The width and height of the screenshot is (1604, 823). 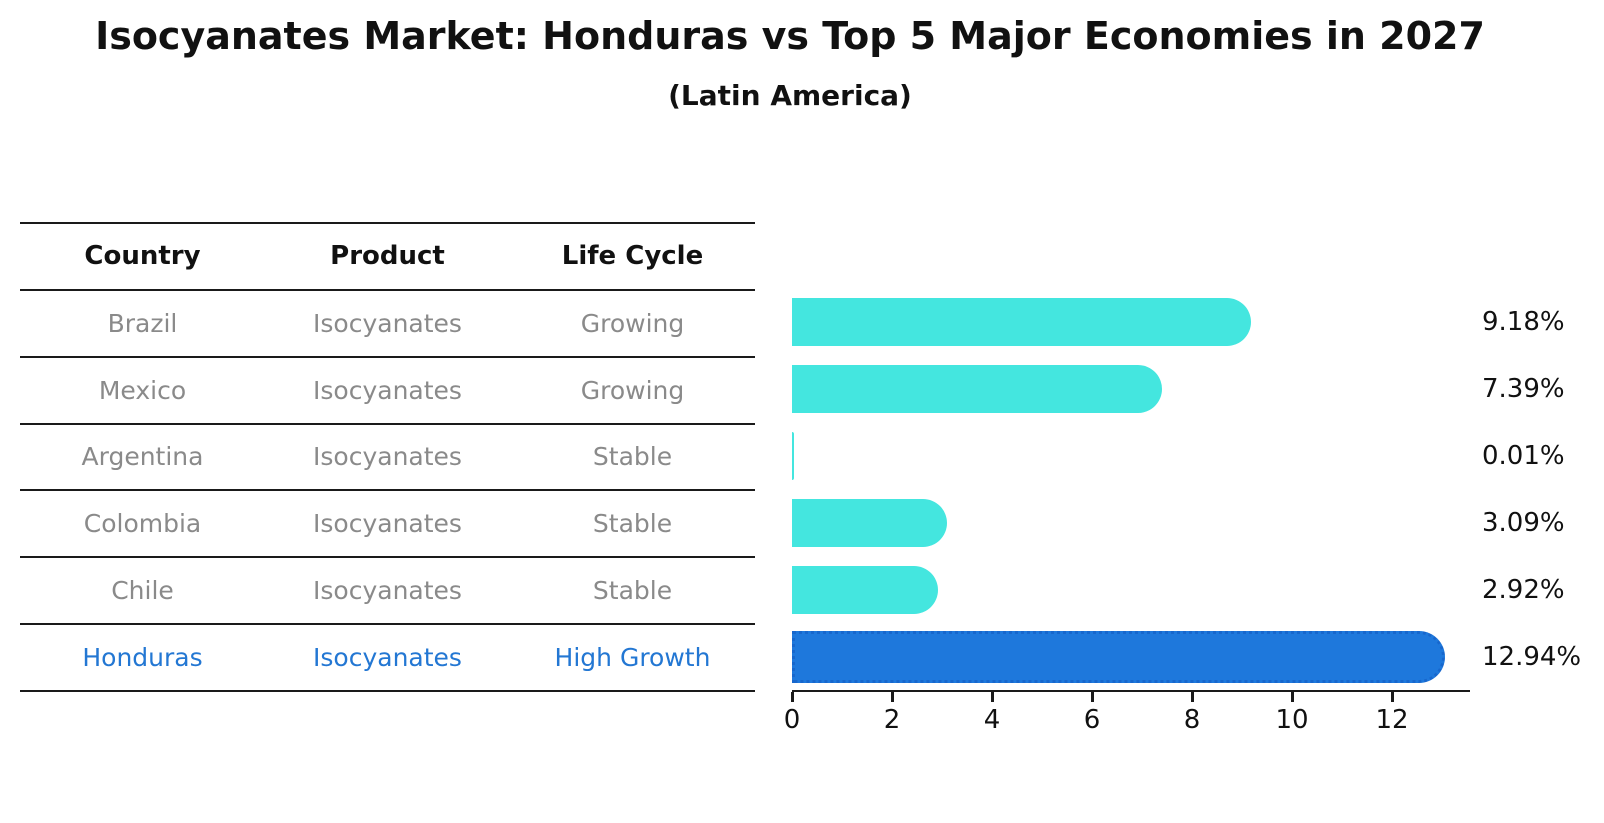 What do you see at coordinates (1523, 322) in the screenshot?
I see `bar-value-label: 9.18%` at bounding box center [1523, 322].